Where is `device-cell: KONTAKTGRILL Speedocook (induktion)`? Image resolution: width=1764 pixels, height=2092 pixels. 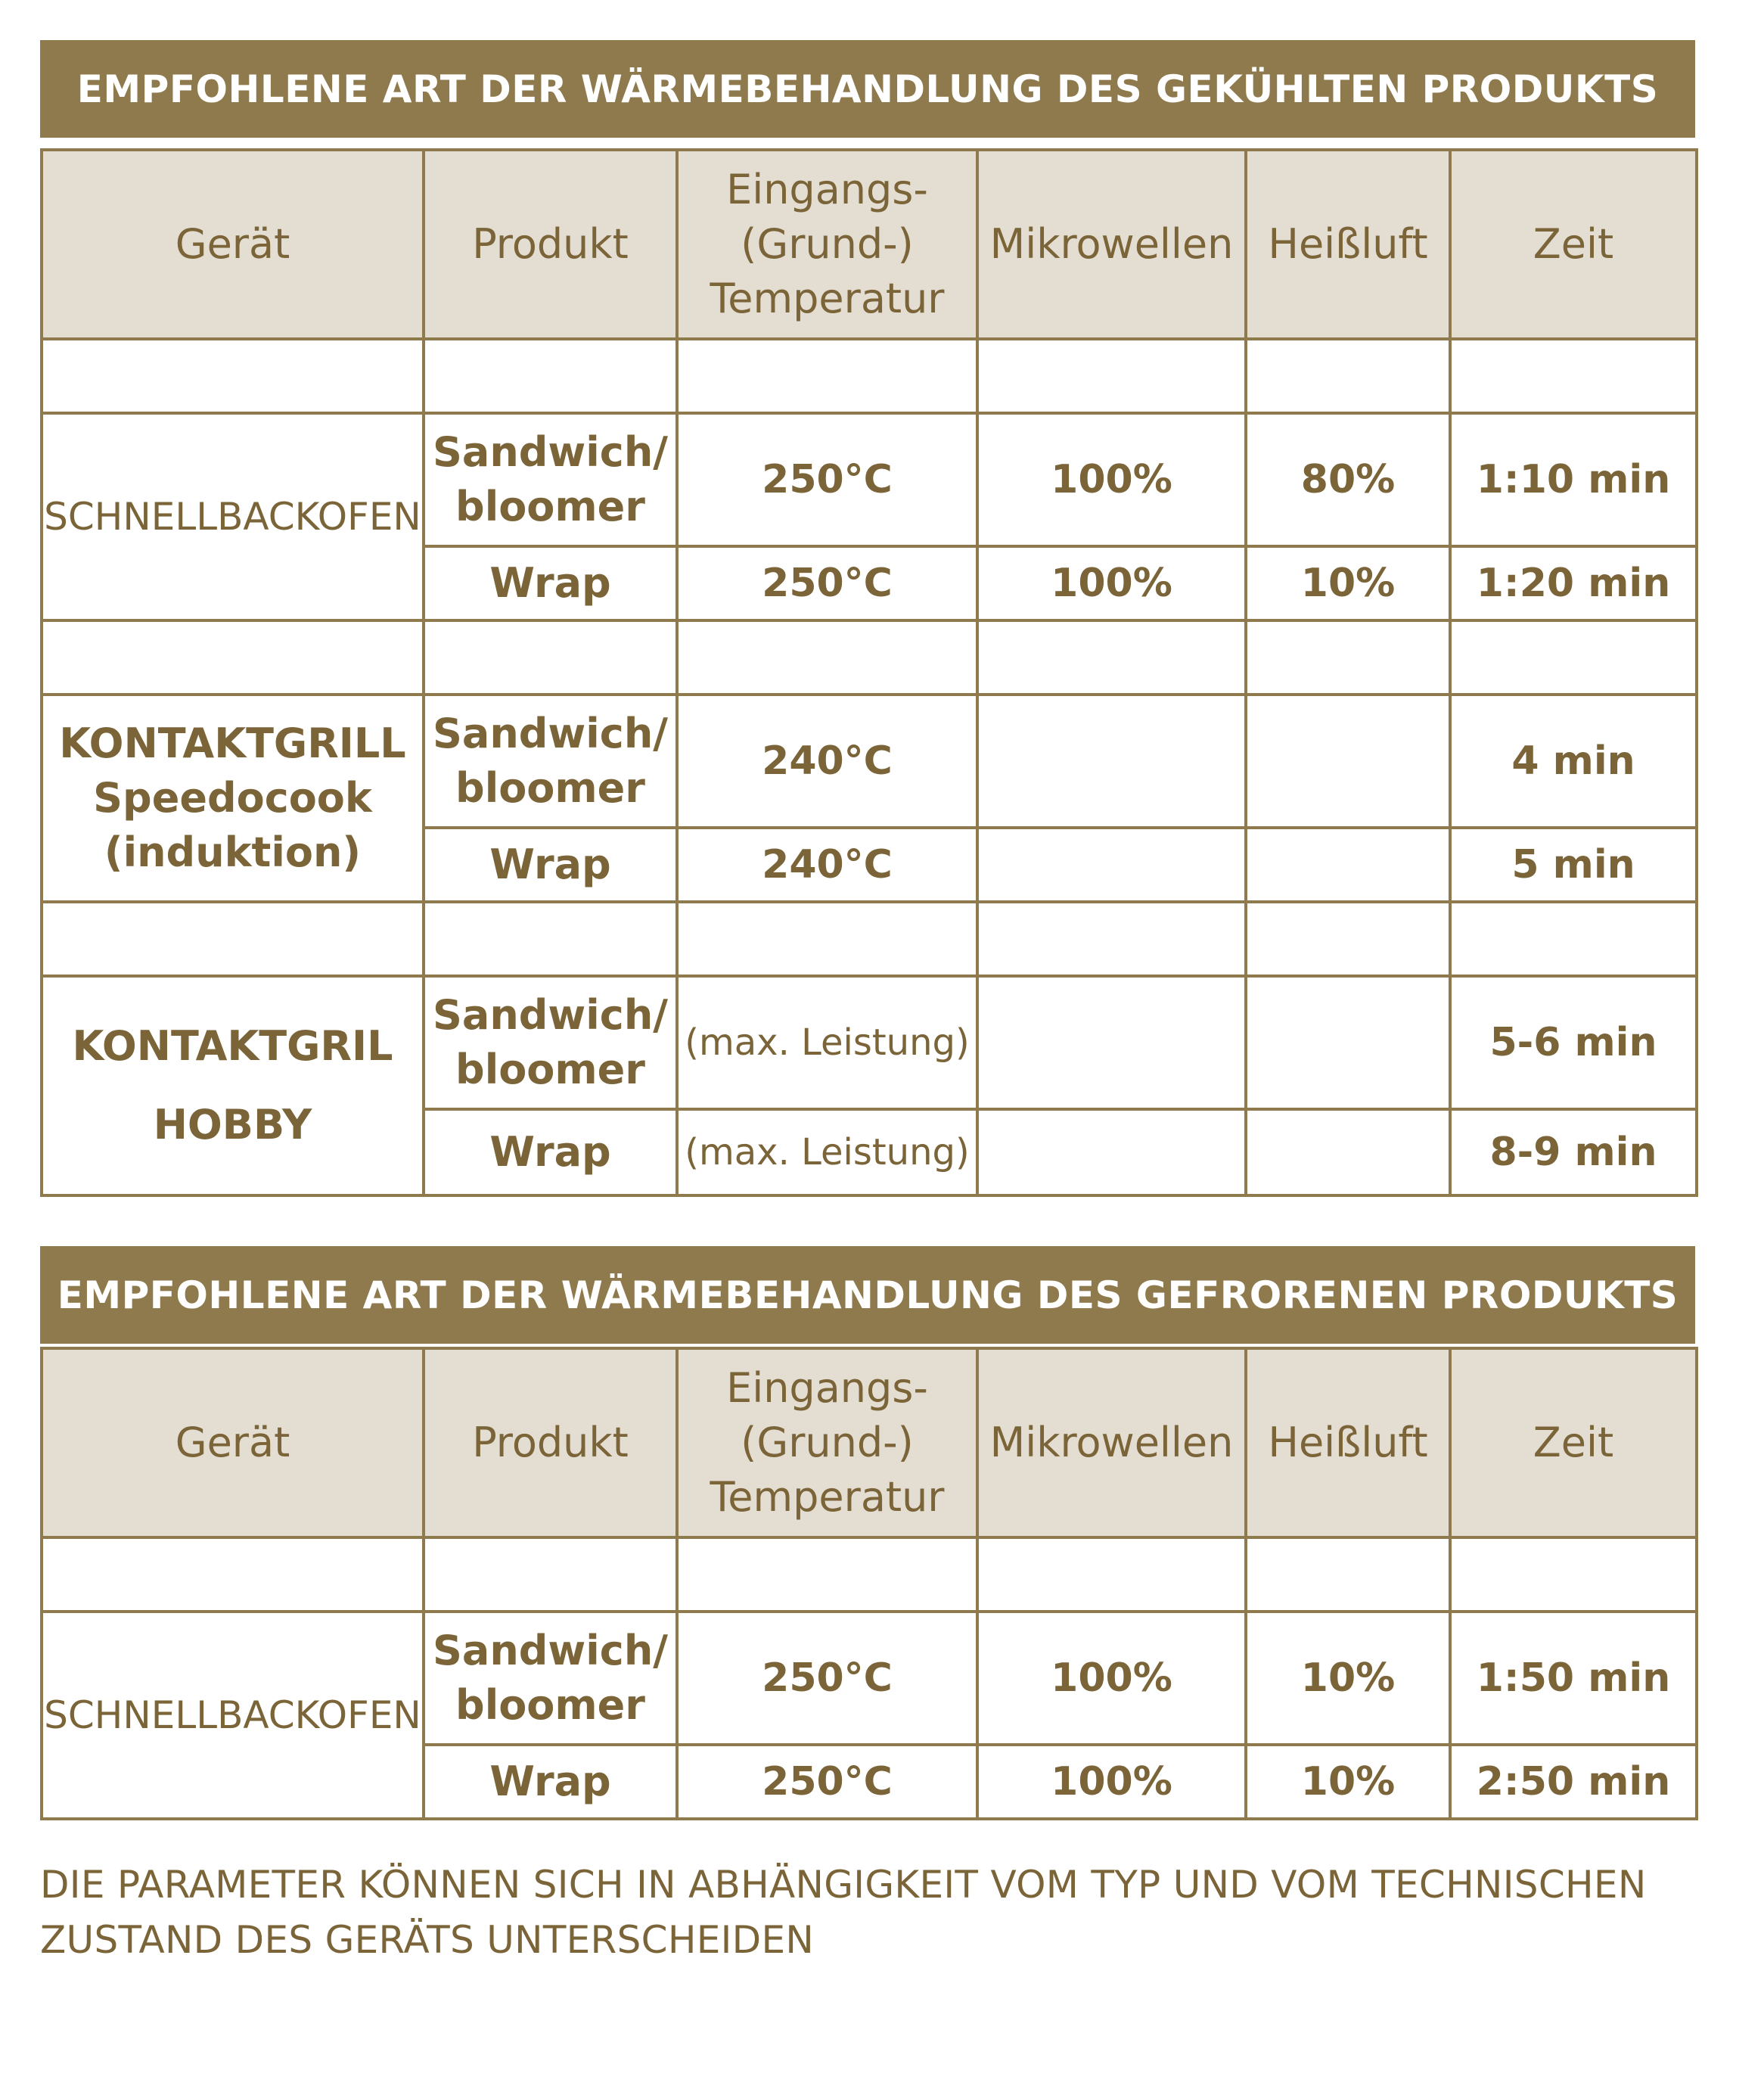 device-cell: KONTAKTGRILL Speedocook (induktion) is located at coordinates (233, 798).